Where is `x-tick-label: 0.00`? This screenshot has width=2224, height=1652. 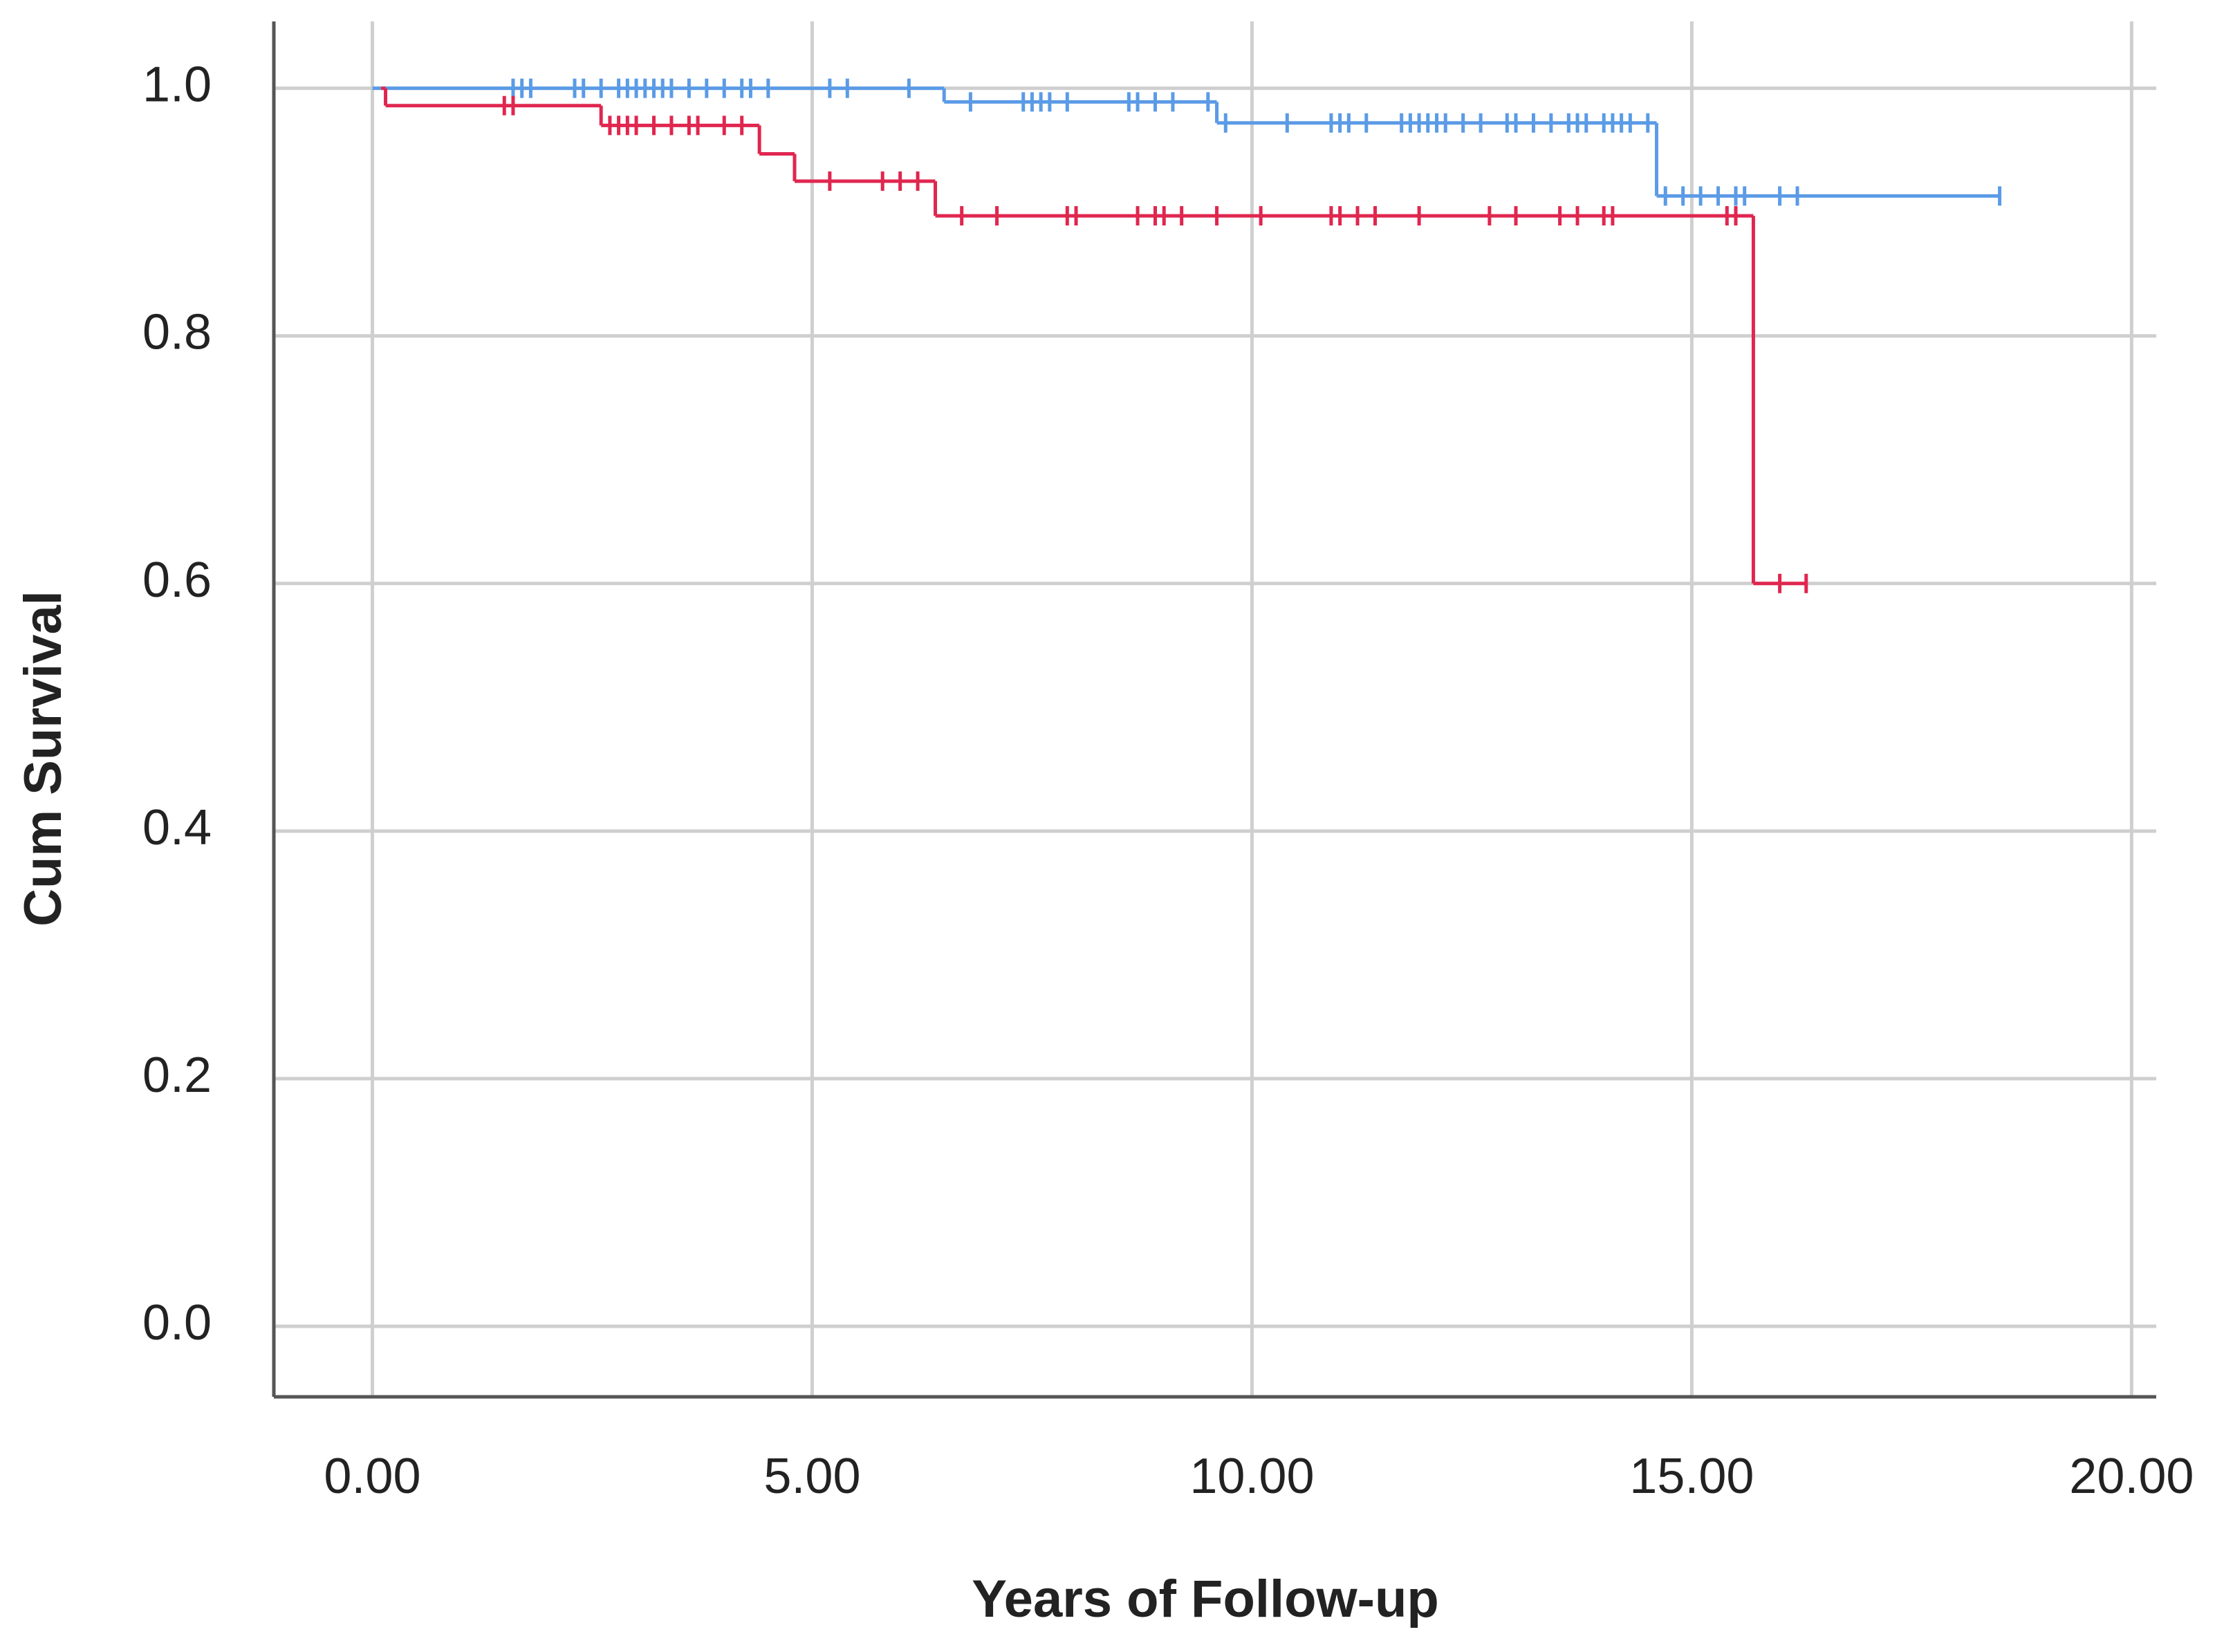
x-tick-label: 0.00 is located at coordinates (372, 1477).